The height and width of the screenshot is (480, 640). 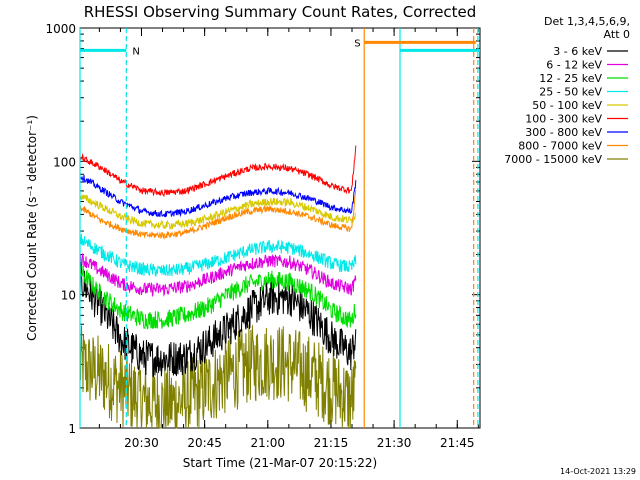 What do you see at coordinates (280, 463) in the screenshot?
I see `x-axis-label: Start Time (21-Mar-07 20:15:22)` at bounding box center [280, 463].